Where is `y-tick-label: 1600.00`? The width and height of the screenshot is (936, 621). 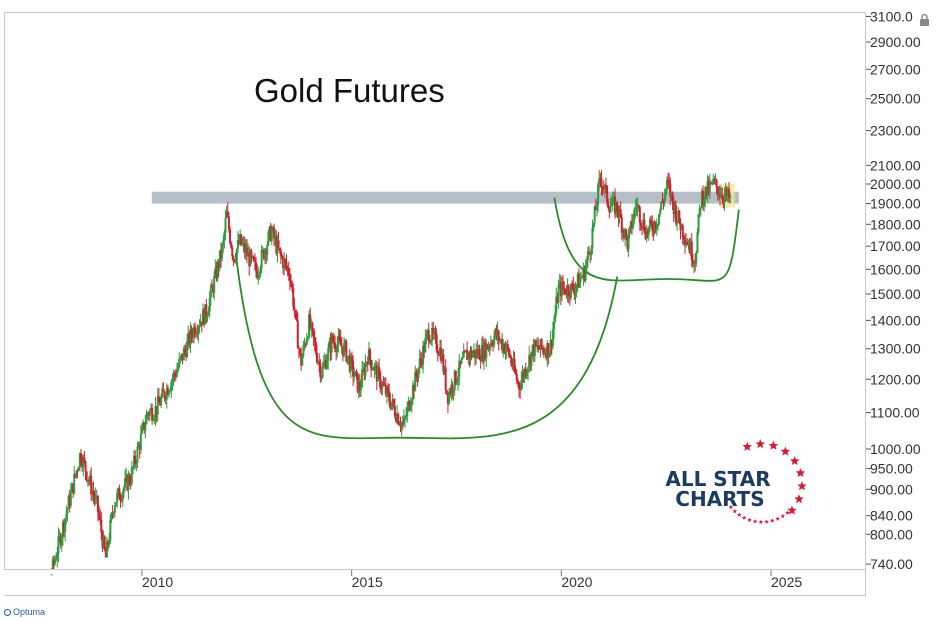 y-tick-label: 1600.00 is located at coordinates (895, 269).